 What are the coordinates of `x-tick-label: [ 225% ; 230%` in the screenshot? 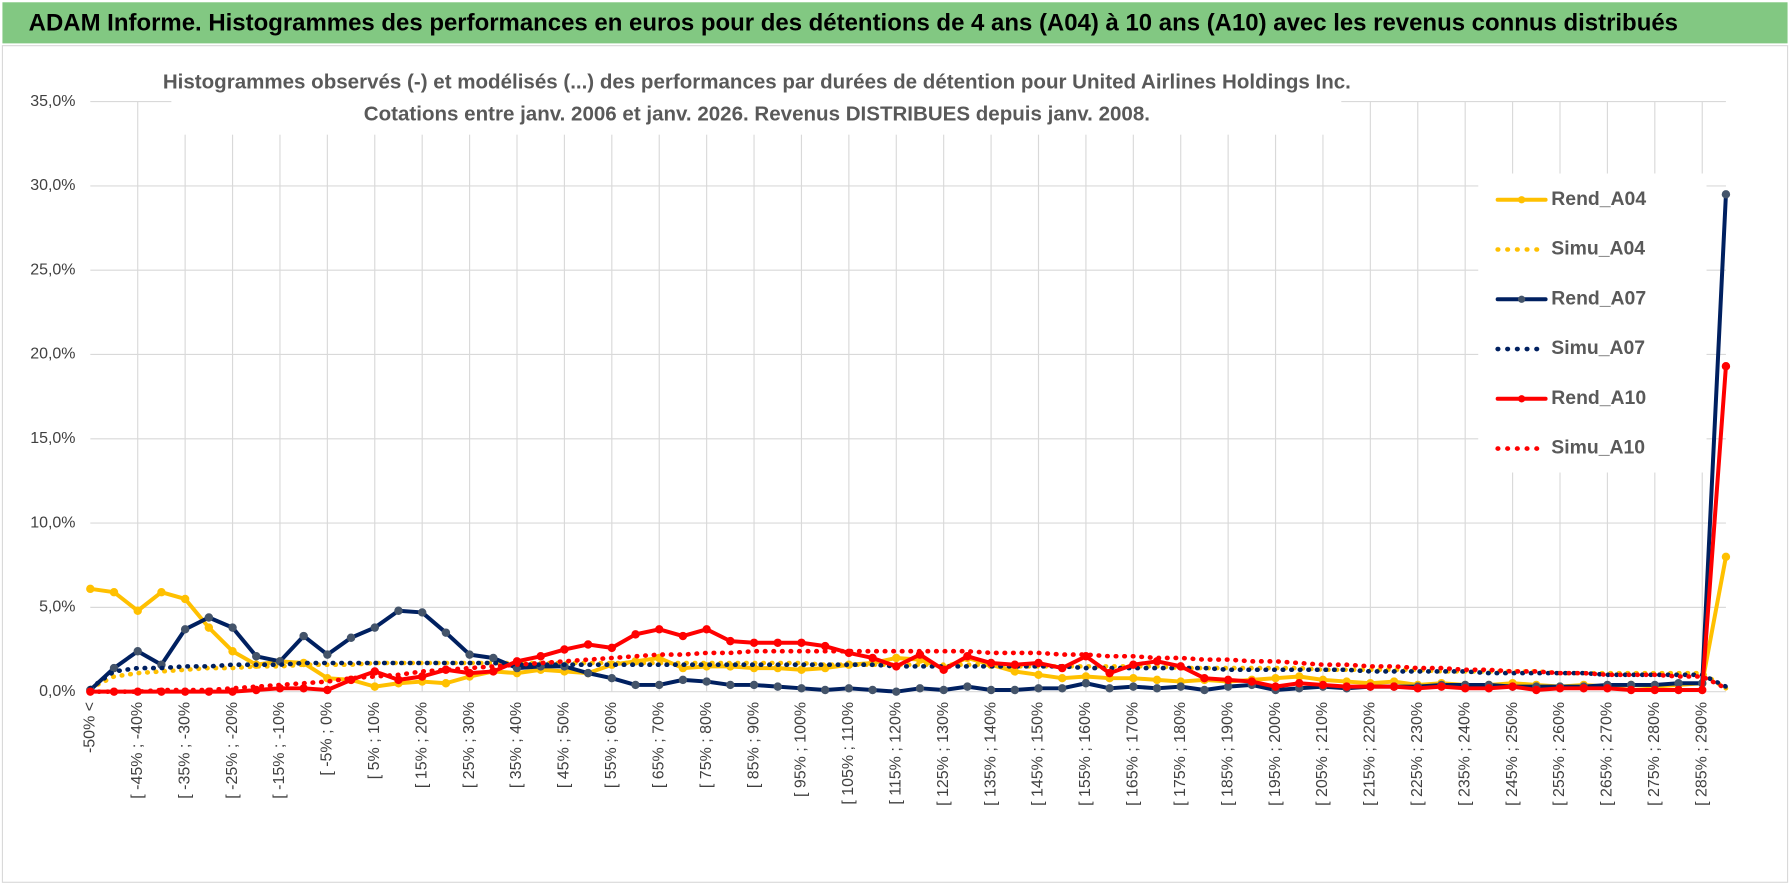 It's located at (1417, 754).